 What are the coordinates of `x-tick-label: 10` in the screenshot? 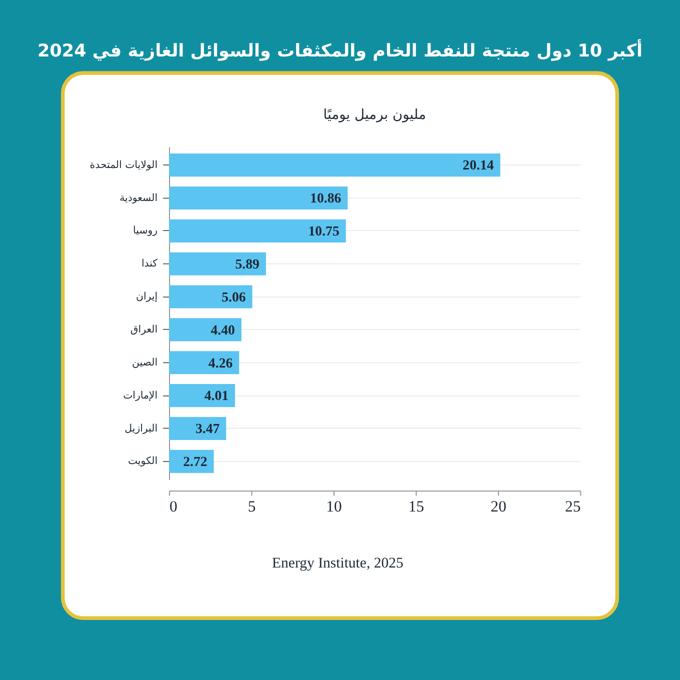 It's located at (334, 507).